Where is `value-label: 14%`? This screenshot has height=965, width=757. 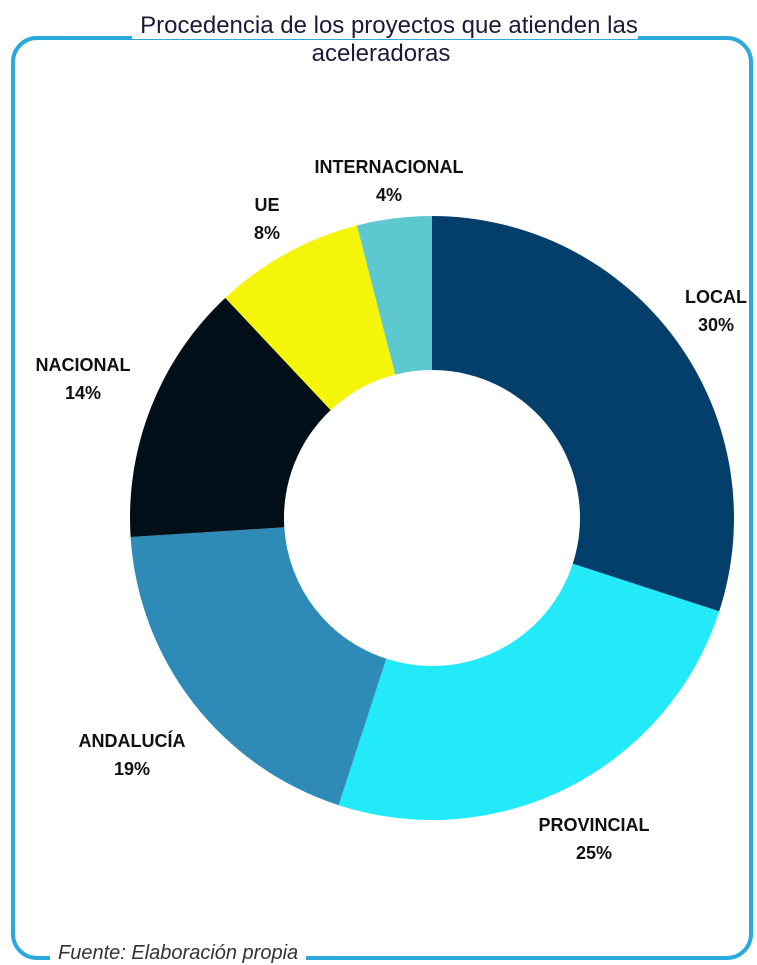 value-label: 14% is located at coordinates (83, 393).